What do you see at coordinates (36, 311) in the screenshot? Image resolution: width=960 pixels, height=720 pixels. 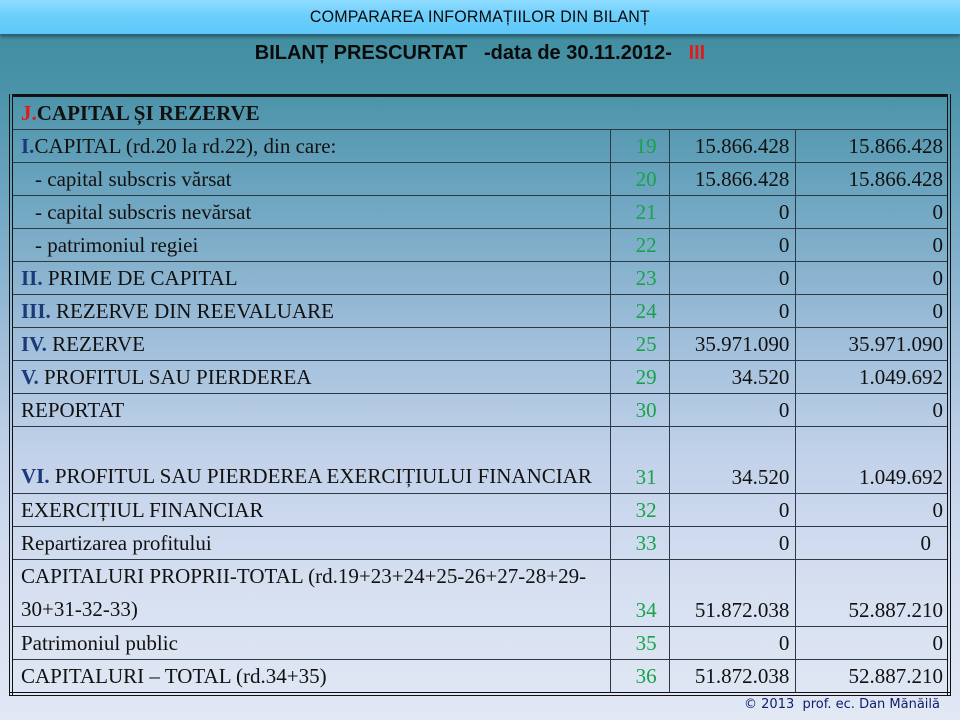 I see `row-prefix: III.` at bounding box center [36, 311].